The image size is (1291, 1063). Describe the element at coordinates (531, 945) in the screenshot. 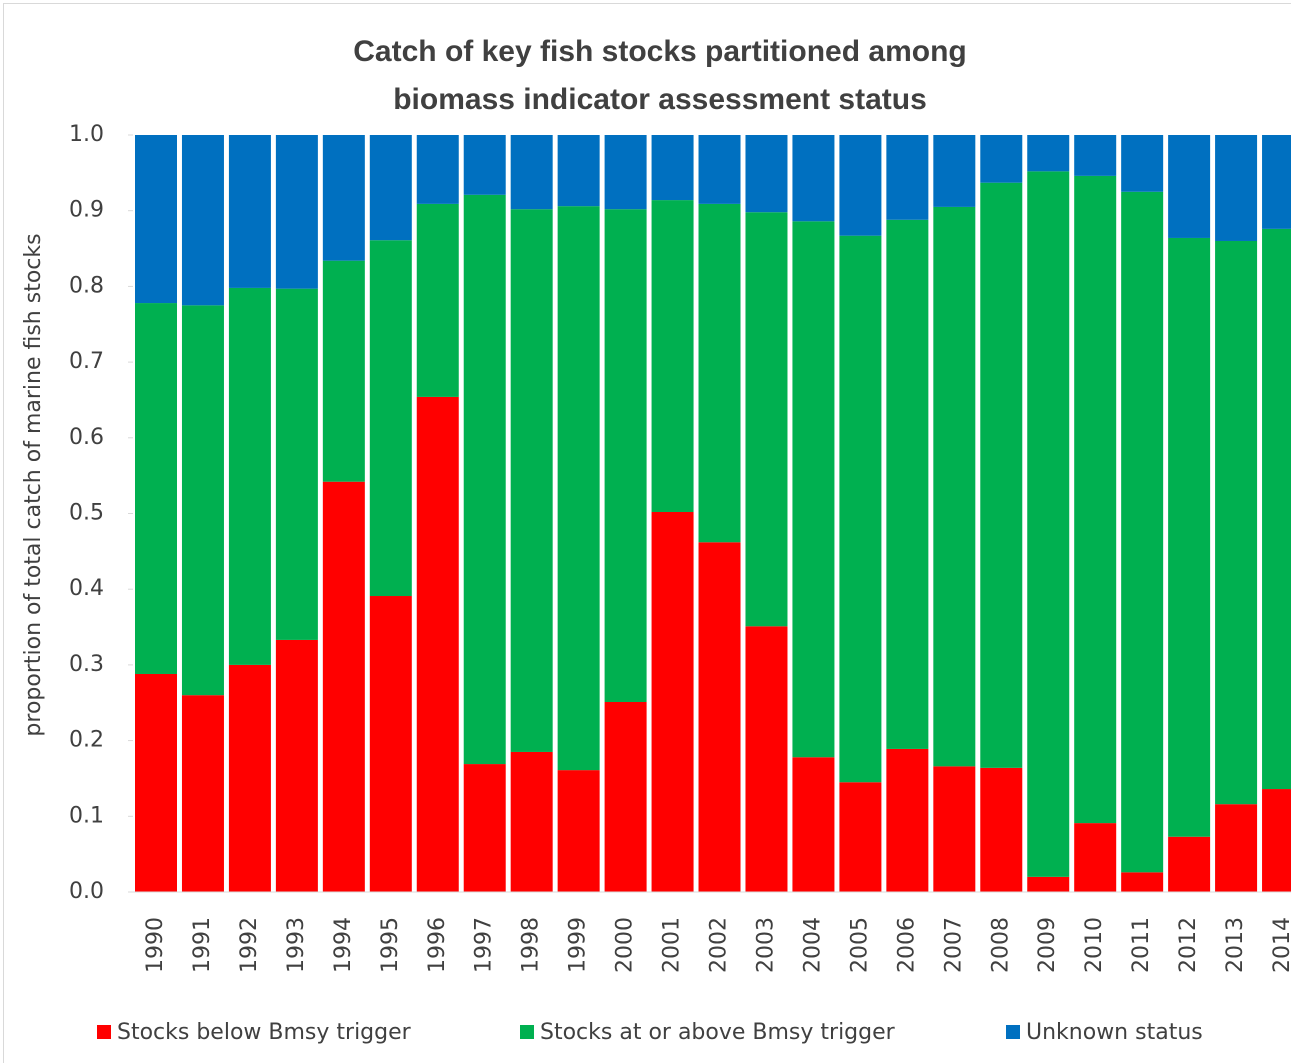

I see `x-tick-label: 1998` at that location.